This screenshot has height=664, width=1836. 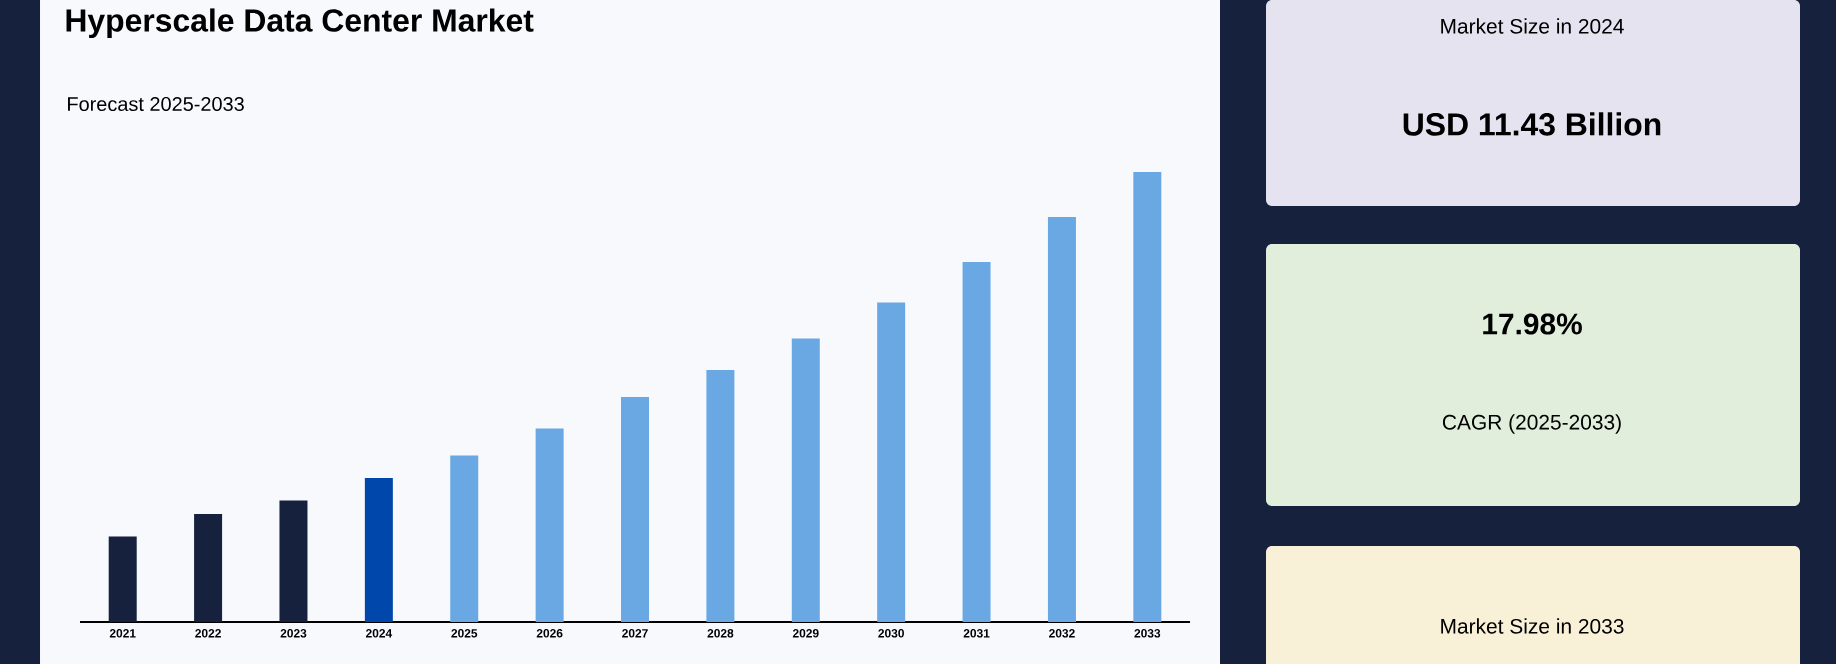 What do you see at coordinates (300, 23) in the screenshot?
I see `chart-title: Hyperscale Data Center Market` at bounding box center [300, 23].